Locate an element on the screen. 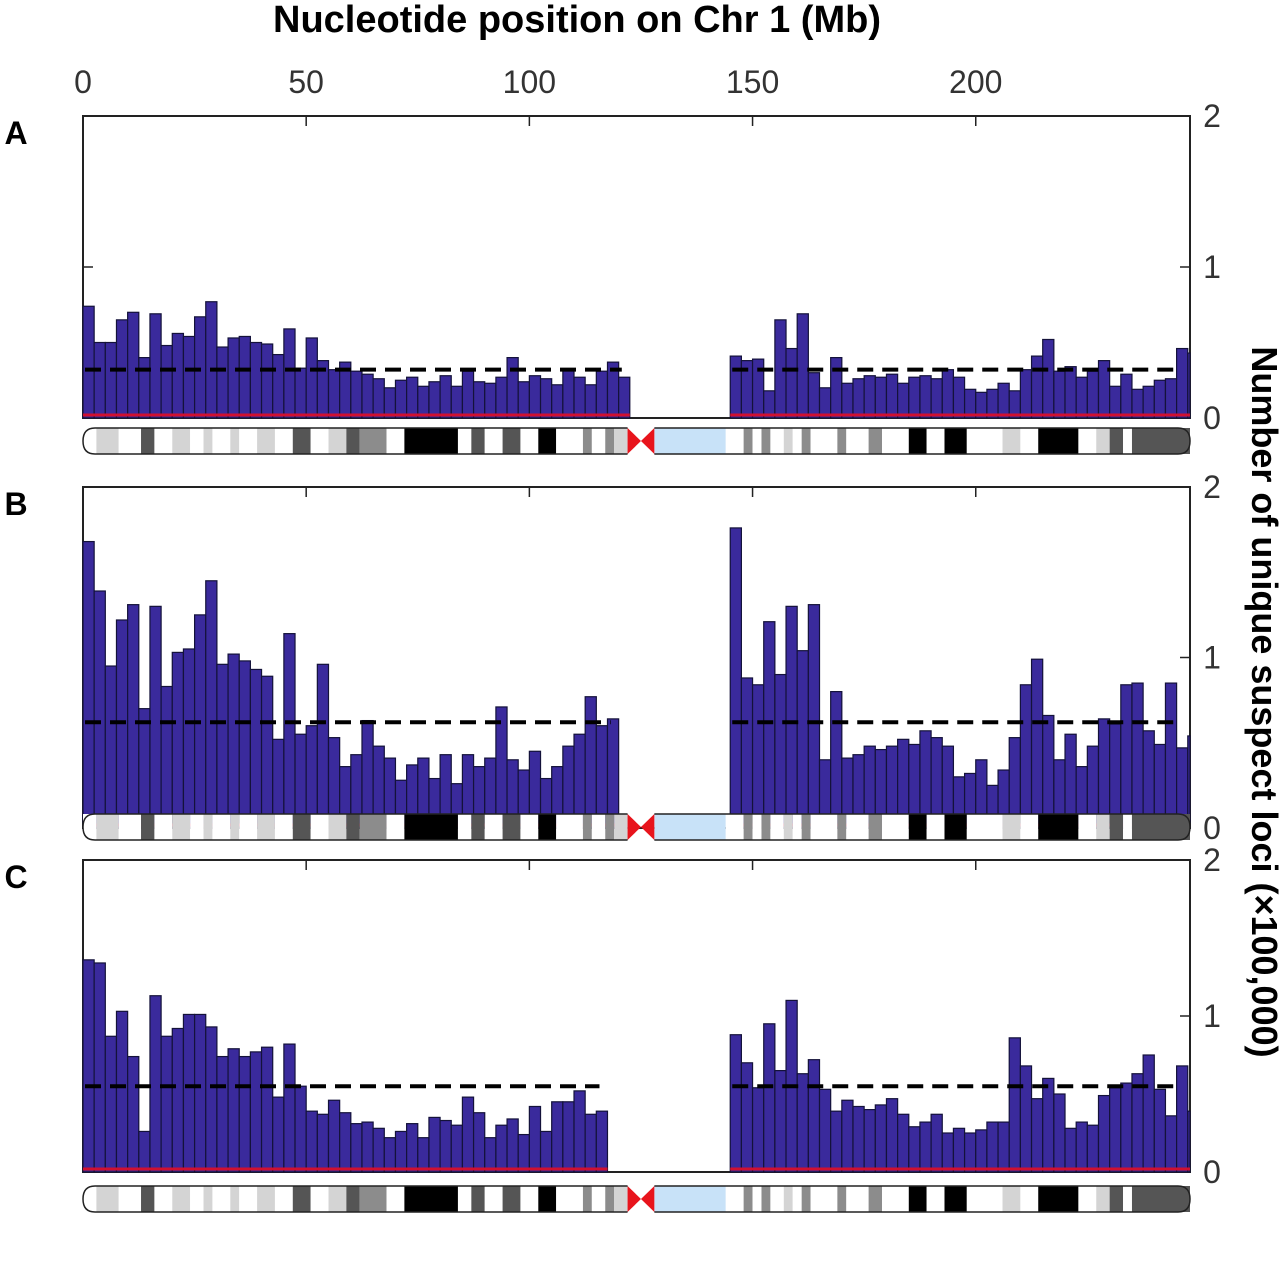 Image resolution: width=1280 pixels, height=1274 pixels. y-tick-label: 1 is located at coordinates (1212, 658).